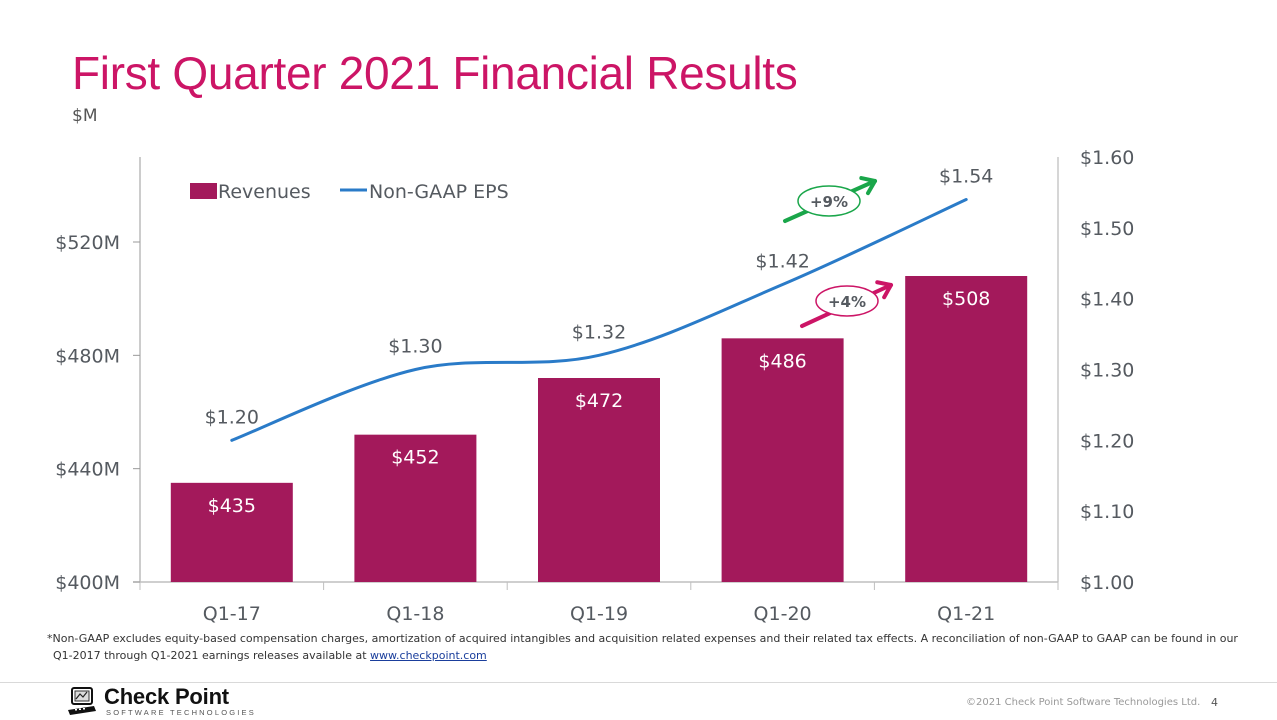 This screenshot has width=1277, height=720. Describe the element at coordinates (1107, 583) in the screenshot. I see `right-tick-label: $1.00` at that location.